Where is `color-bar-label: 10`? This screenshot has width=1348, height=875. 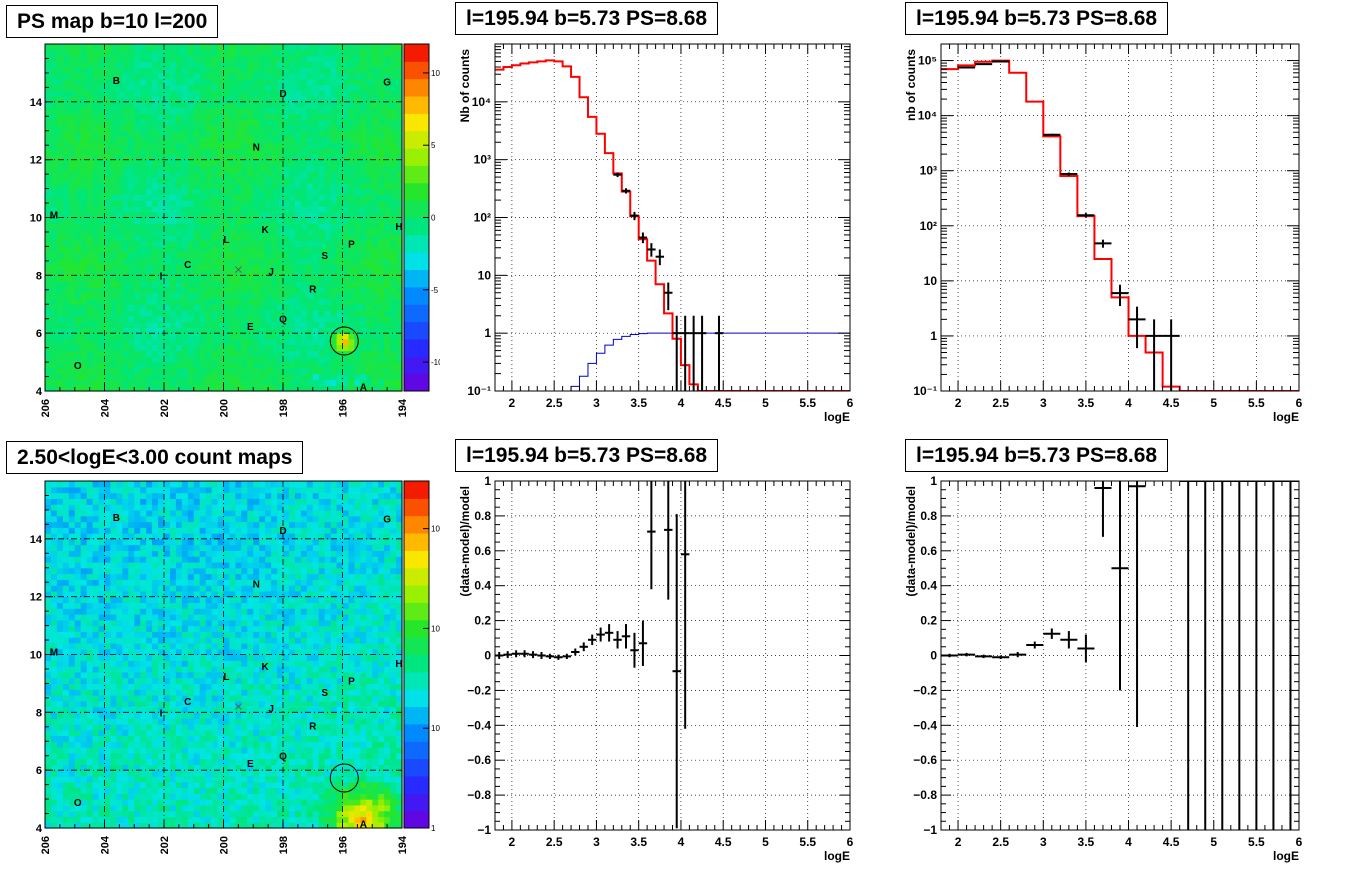 color-bar-label: 10 is located at coordinates (435, 728).